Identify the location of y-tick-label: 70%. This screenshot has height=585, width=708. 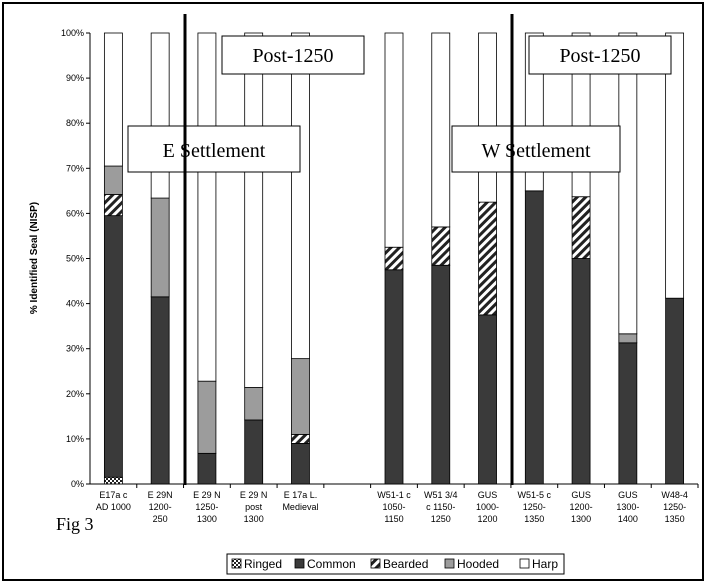
(75, 168).